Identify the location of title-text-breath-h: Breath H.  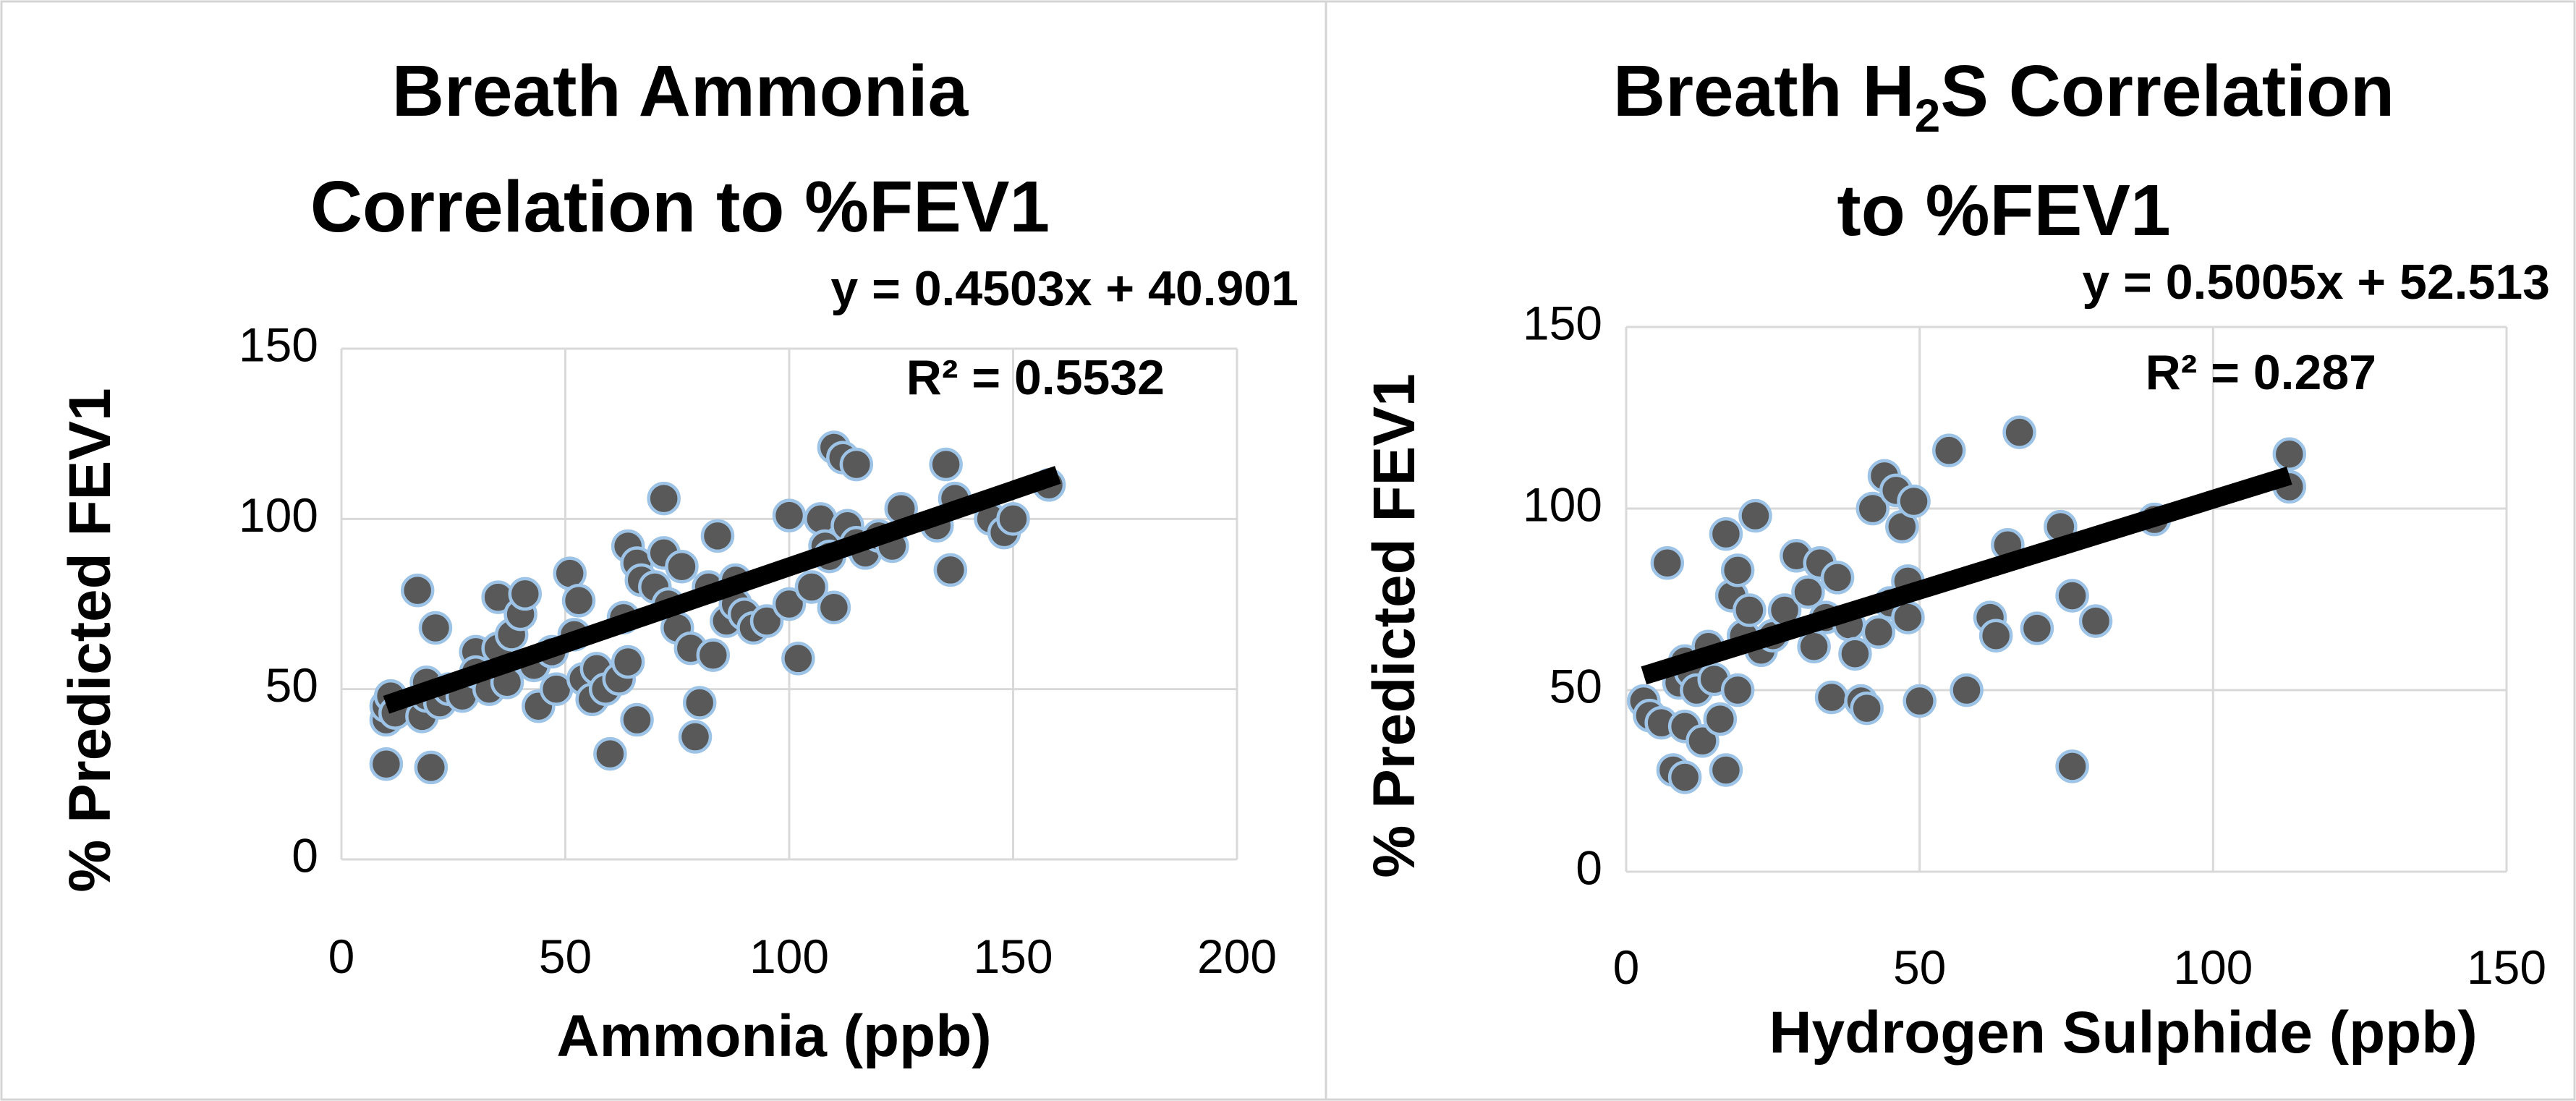
(1764, 91).